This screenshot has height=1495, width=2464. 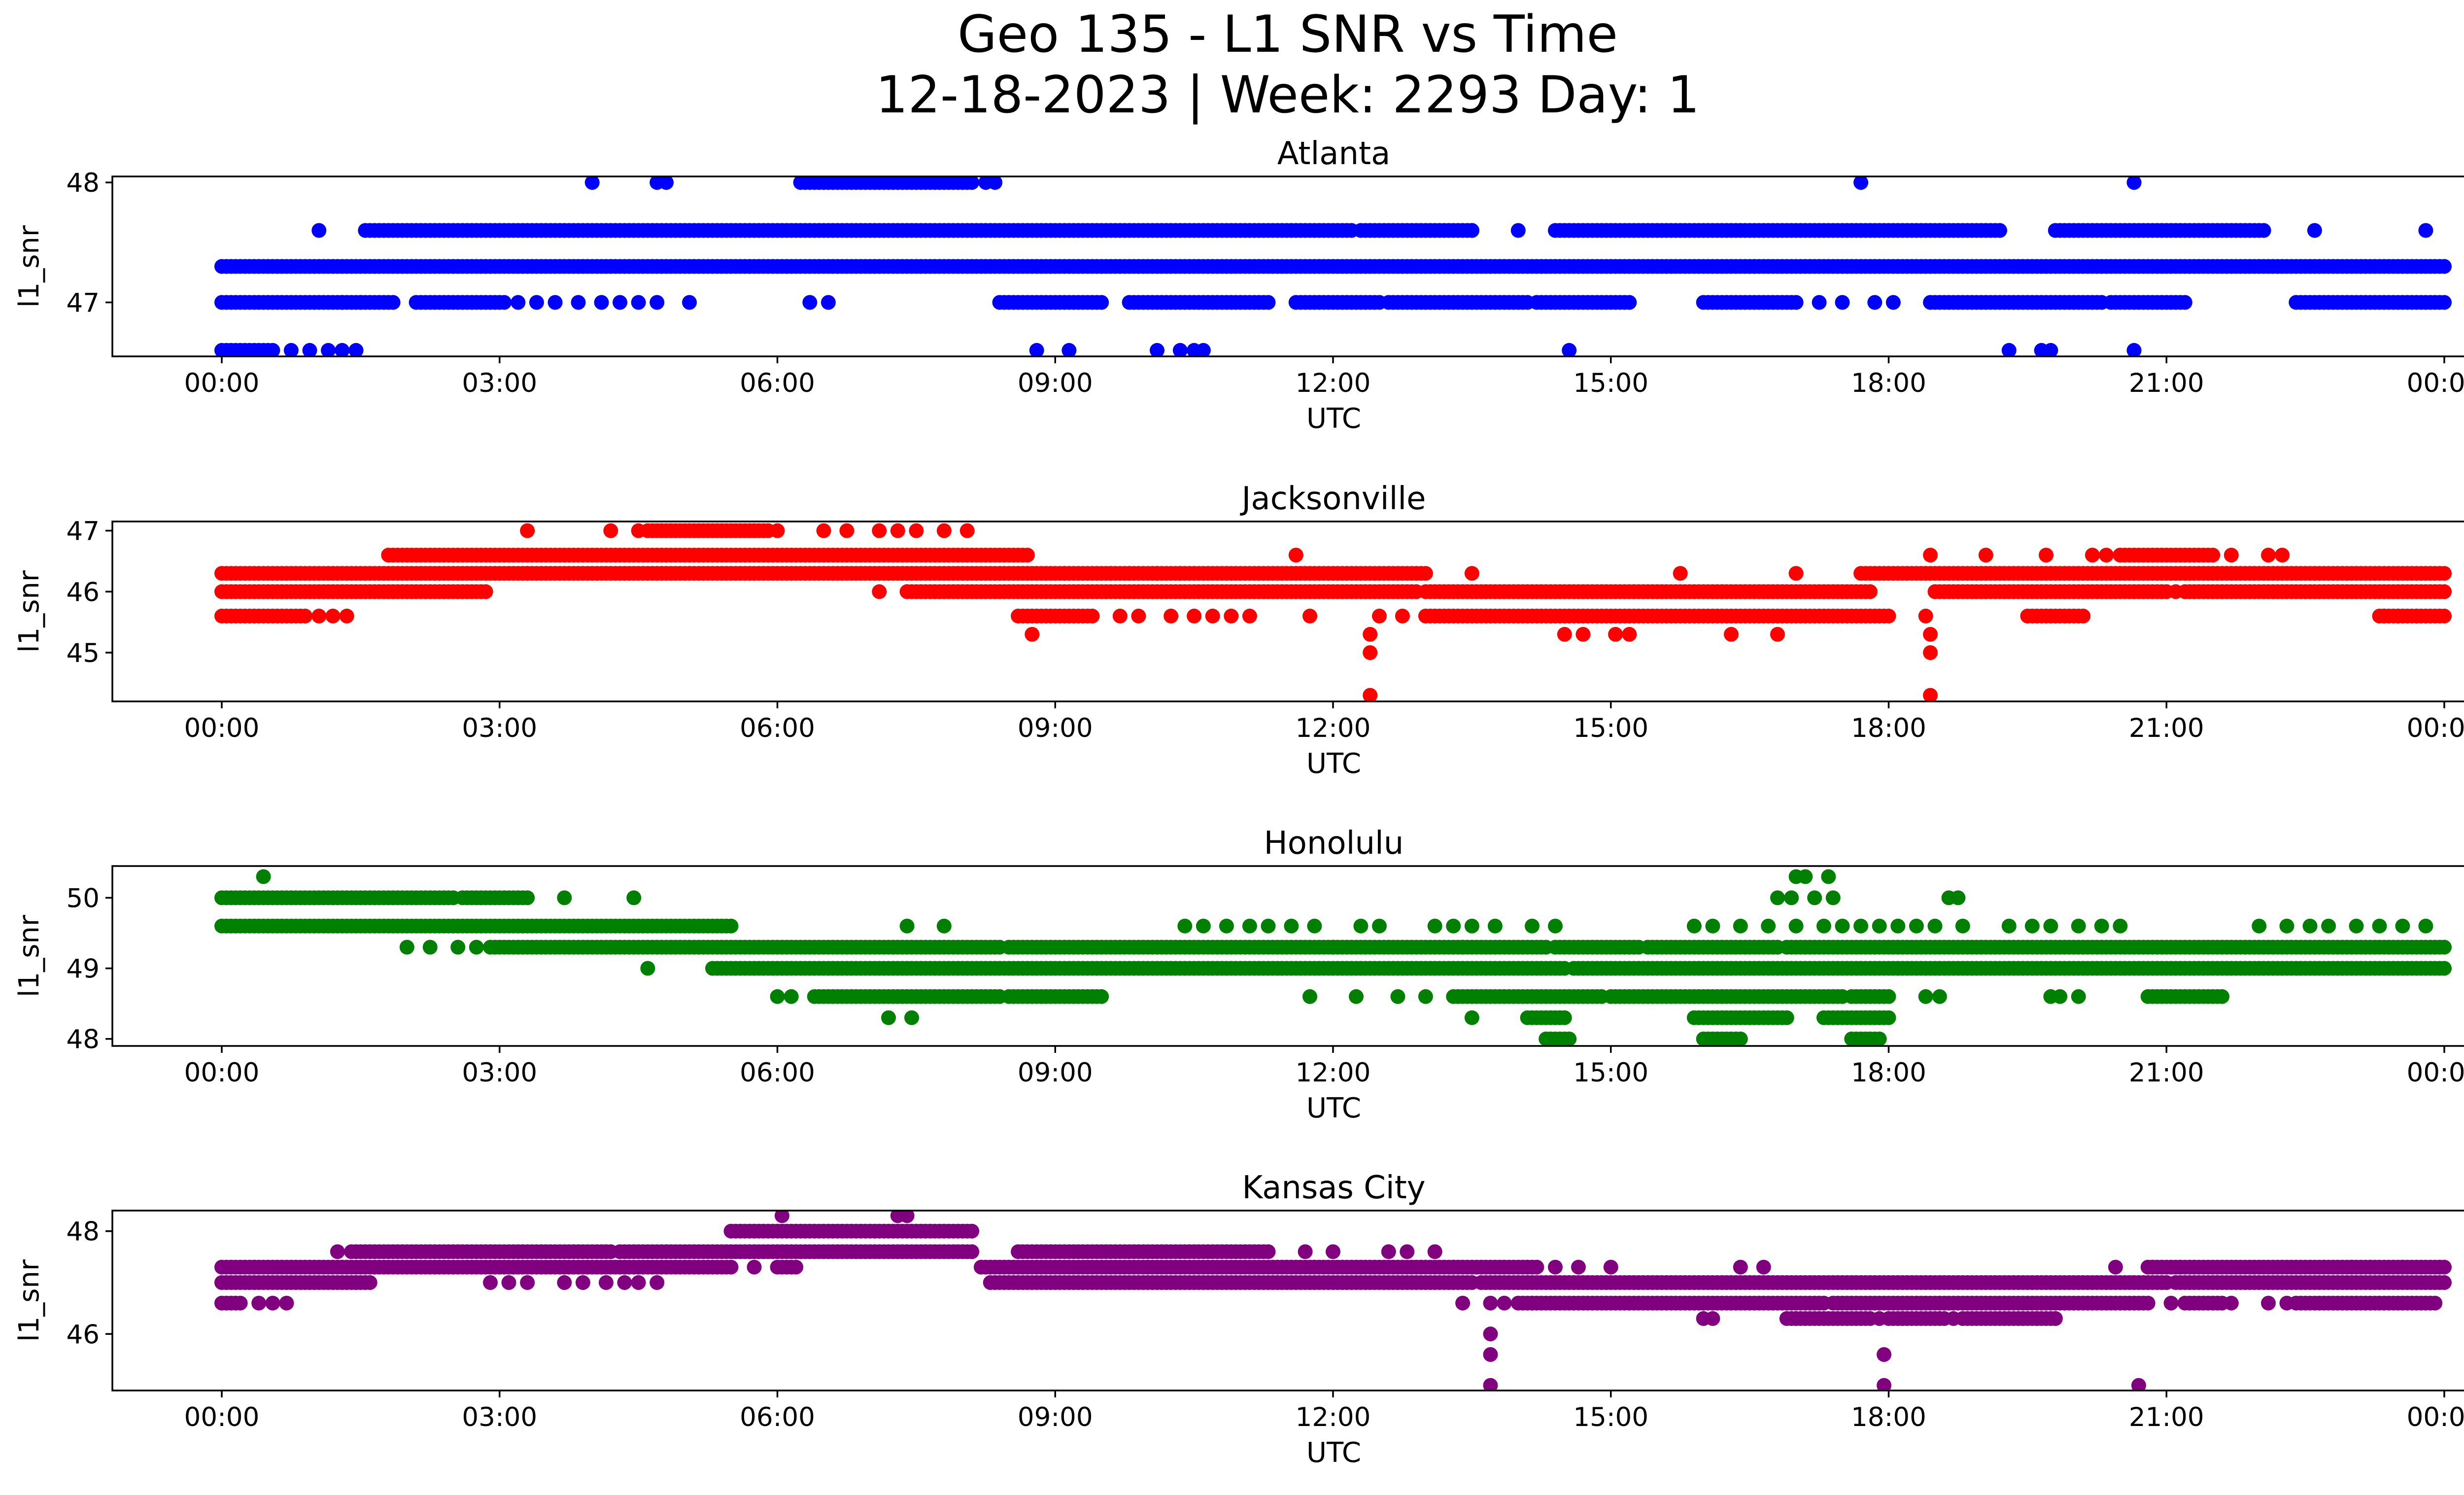 What do you see at coordinates (83, 898) in the screenshot?
I see `y-tick-label: 50` at bounding box center [83, 898].